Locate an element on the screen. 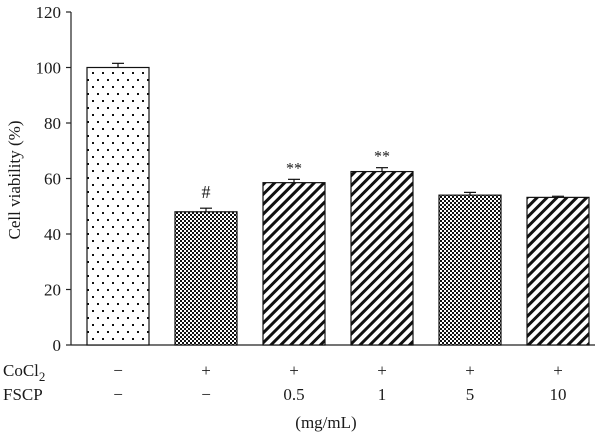 This screenshot has height=437, width=600. treatment-row-subscript: 2 is located at coordinates (42, 376).